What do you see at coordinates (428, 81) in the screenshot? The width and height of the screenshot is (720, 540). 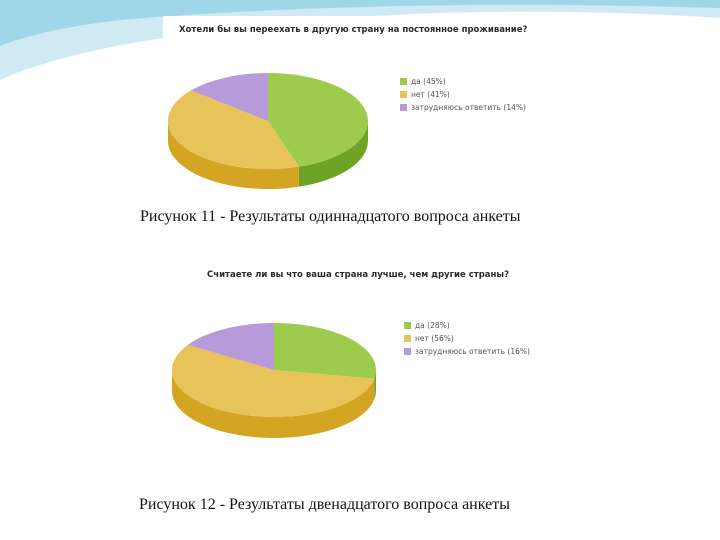 I see `legend-label: да (45%)` at bounding box center [428, 81].